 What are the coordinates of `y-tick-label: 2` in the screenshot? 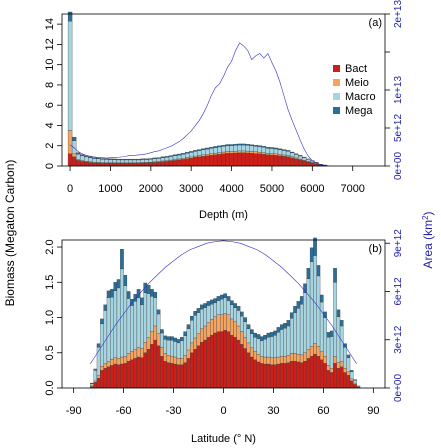 It's located at (50, 146).